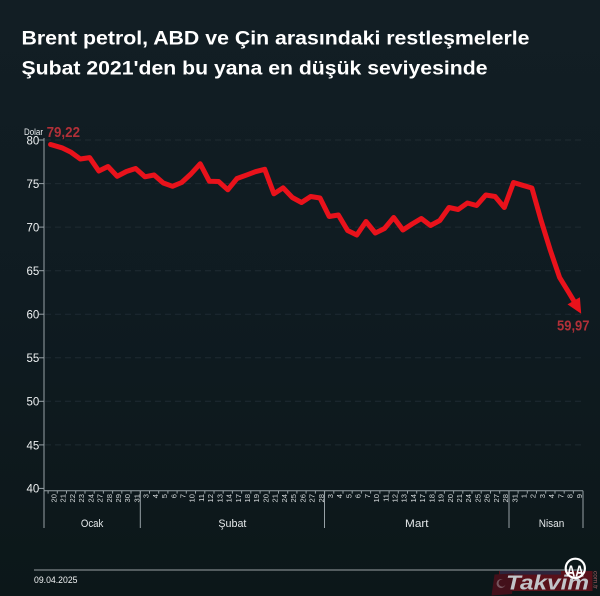  What do you see at coordinates (552, 524) in the screenshot?
I see `svg-text: Nisan` at bounding box center [552, 524].